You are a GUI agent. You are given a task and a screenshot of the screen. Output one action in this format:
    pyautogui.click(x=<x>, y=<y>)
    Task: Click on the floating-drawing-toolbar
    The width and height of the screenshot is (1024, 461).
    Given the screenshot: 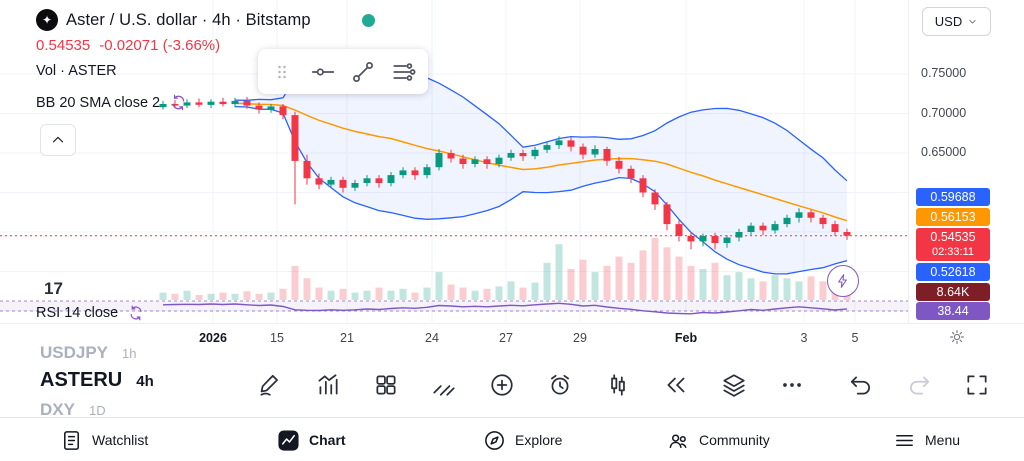 What is the action you would take?
    pyautogui.click(x=343, y=71)
    